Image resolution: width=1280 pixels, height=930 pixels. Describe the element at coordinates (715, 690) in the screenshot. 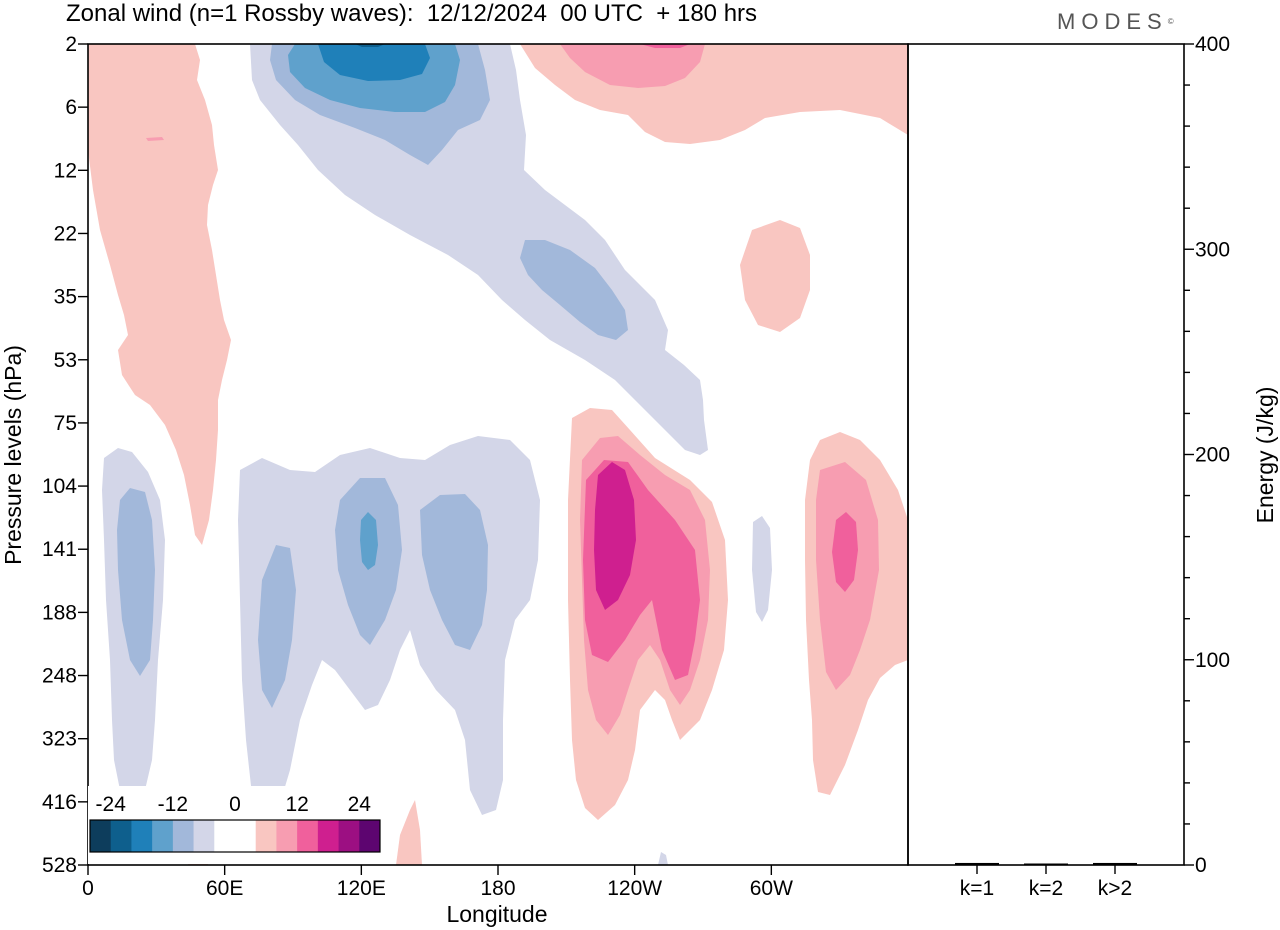

I see `contour-negative-lower-specks` at that location.